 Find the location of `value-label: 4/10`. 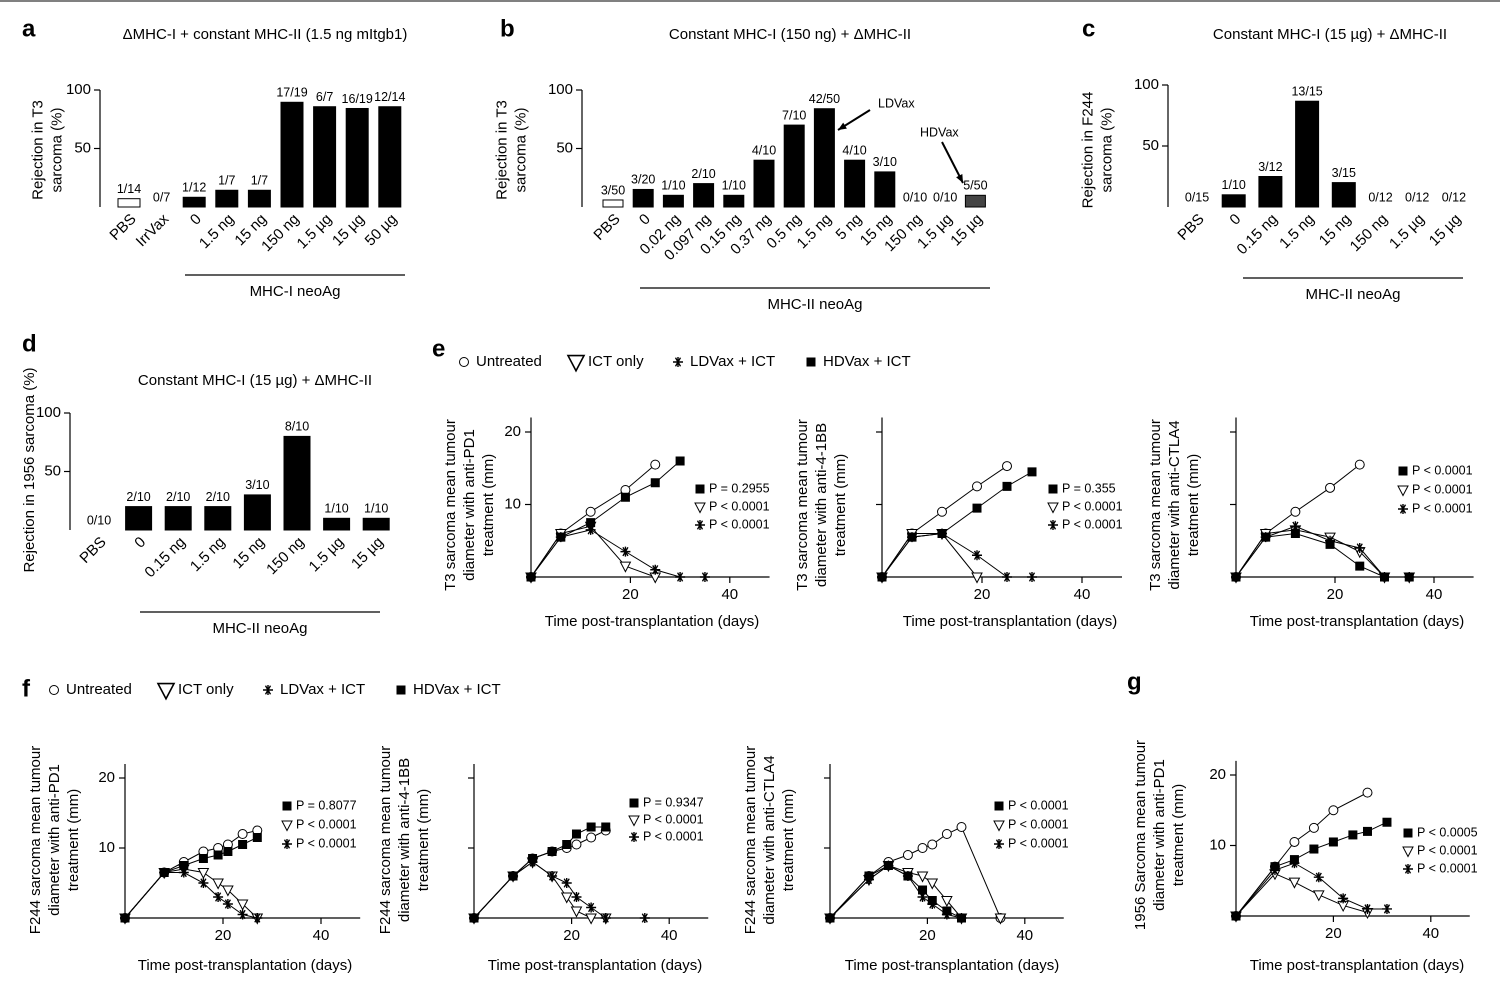

value-label: 4/10 is located at coordinates (764, 150).